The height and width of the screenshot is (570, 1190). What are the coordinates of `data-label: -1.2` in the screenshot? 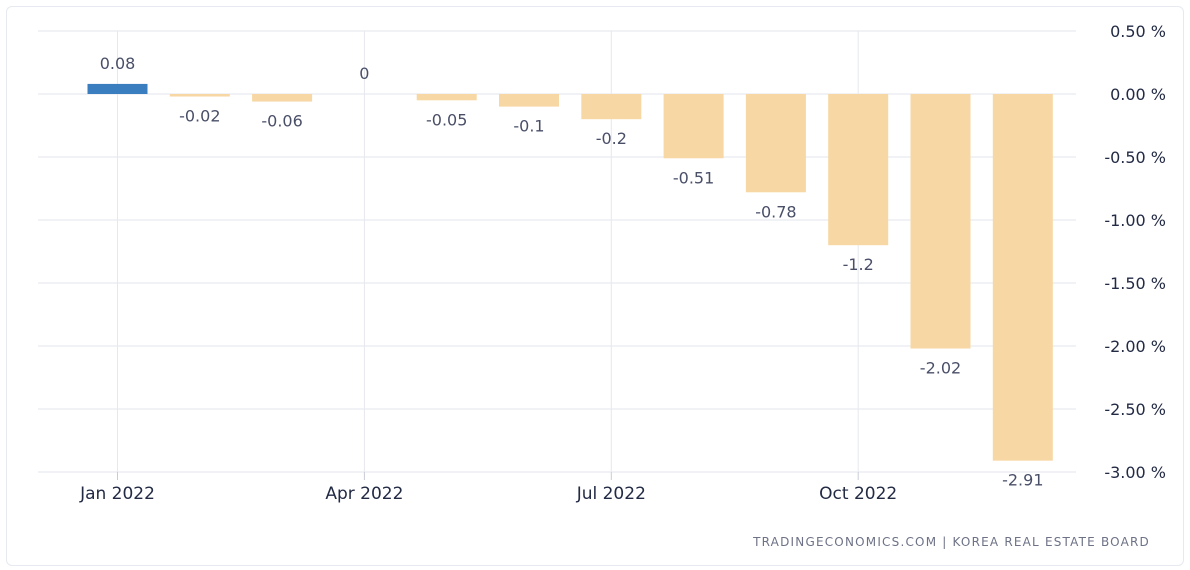 It's located at (858, 264).